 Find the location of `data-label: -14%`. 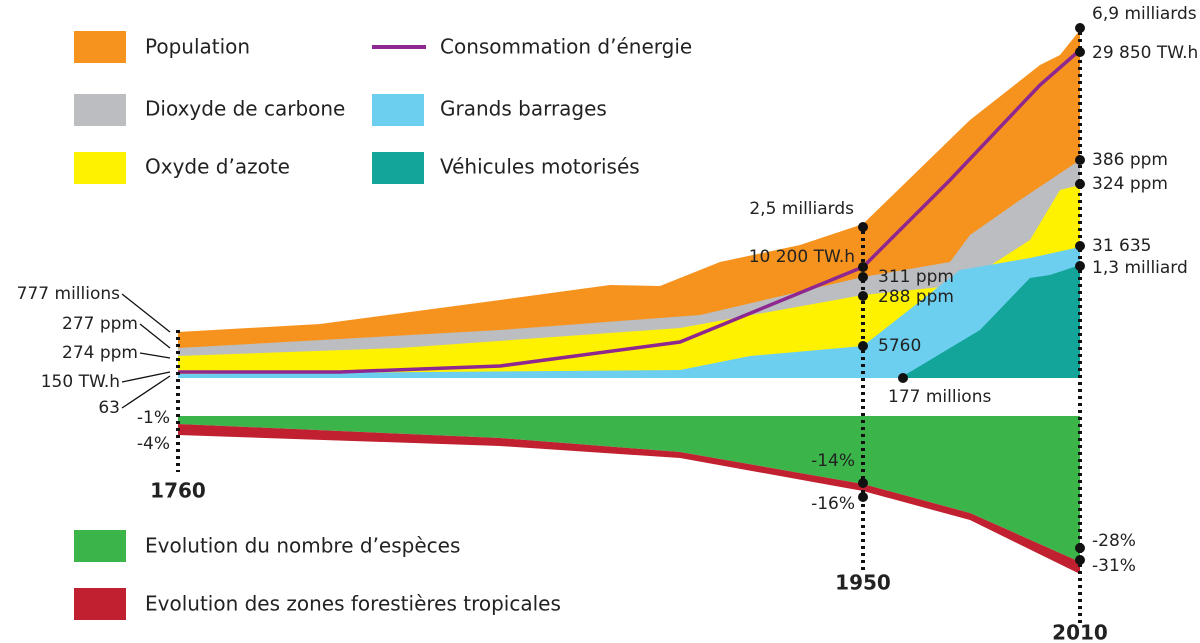

data-label: -14% is located at coordinates (833, 461).